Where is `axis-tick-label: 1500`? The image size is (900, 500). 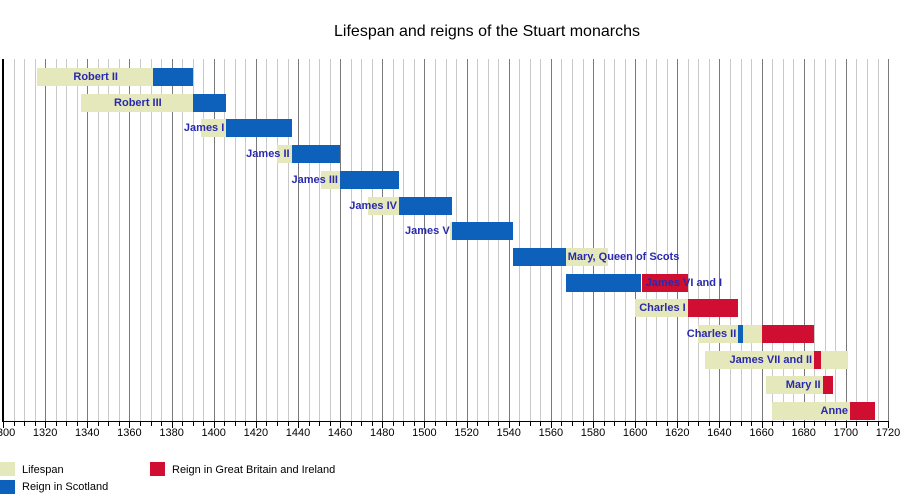
axis-tick-label: 1500 is located at coordinates (424, 433).